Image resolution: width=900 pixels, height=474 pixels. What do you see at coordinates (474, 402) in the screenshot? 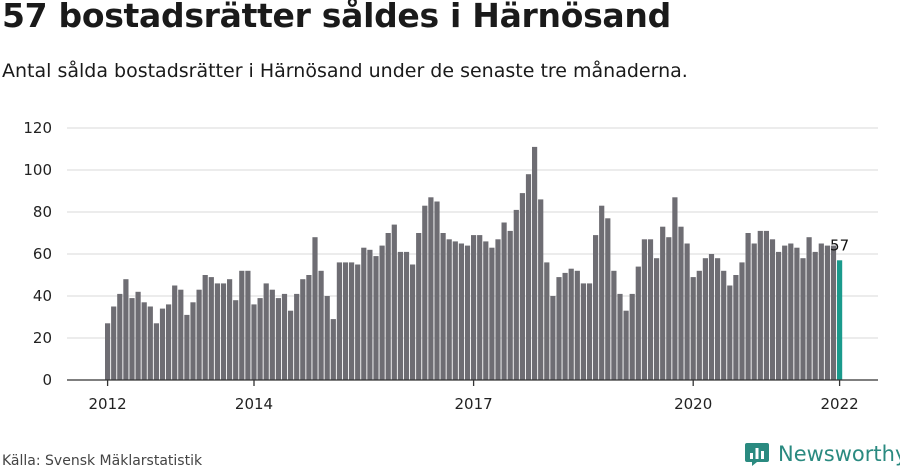
I see `x-tick-label: 2017` at bounding box center [474, 402].